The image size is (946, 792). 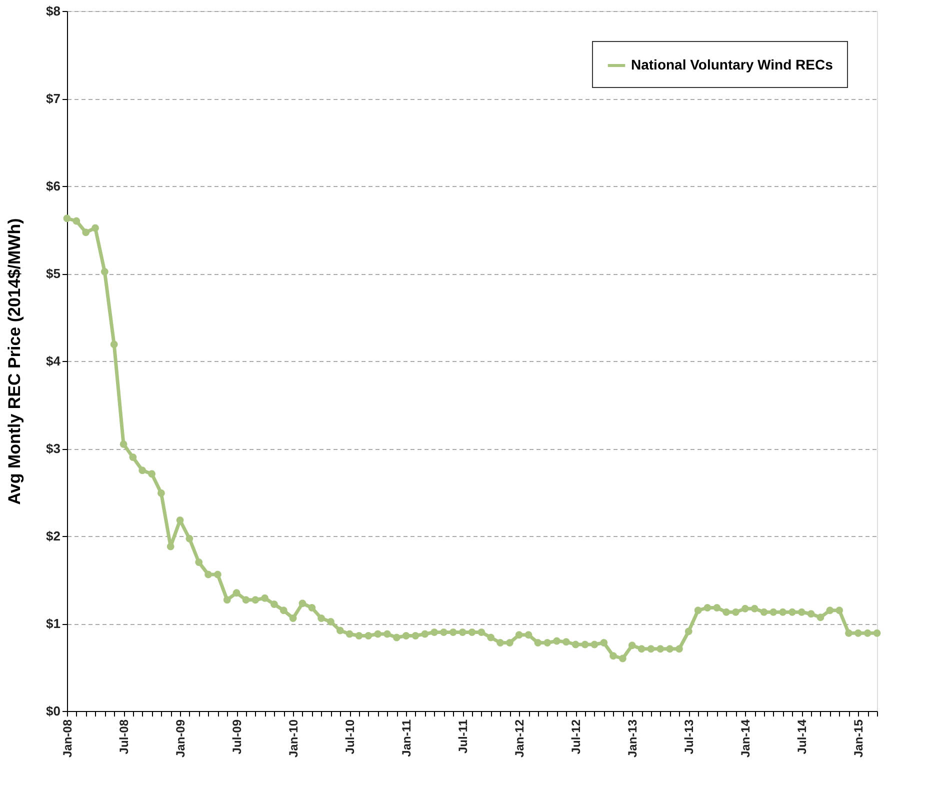 I want to click on x-tick-label: Jul-09, so click(x=237, y=736).